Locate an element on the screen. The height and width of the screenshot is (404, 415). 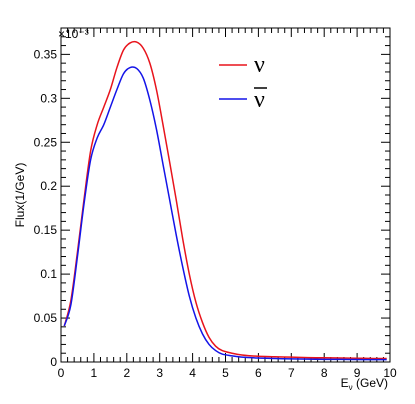
x-tick-label: 4 is located at coordinates (192, 373).